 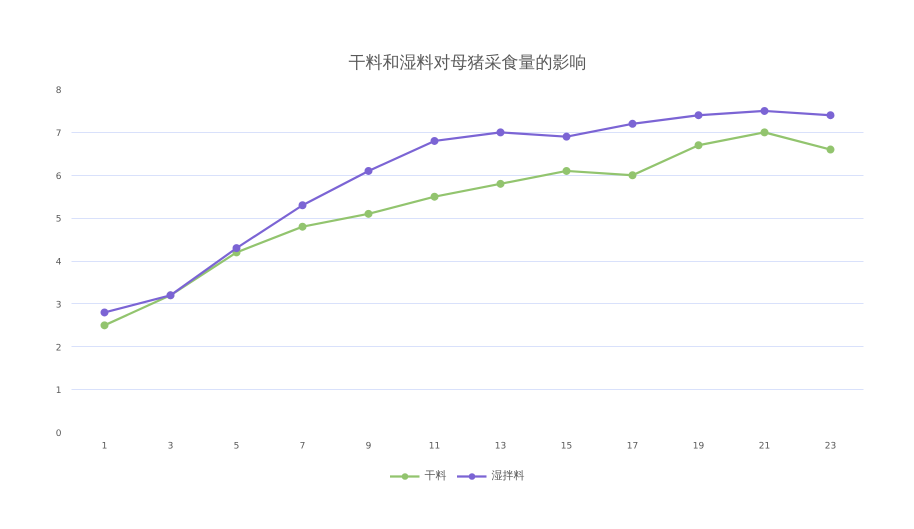 I want to click on x-tick-label: 15, so click(x=566, y=447).